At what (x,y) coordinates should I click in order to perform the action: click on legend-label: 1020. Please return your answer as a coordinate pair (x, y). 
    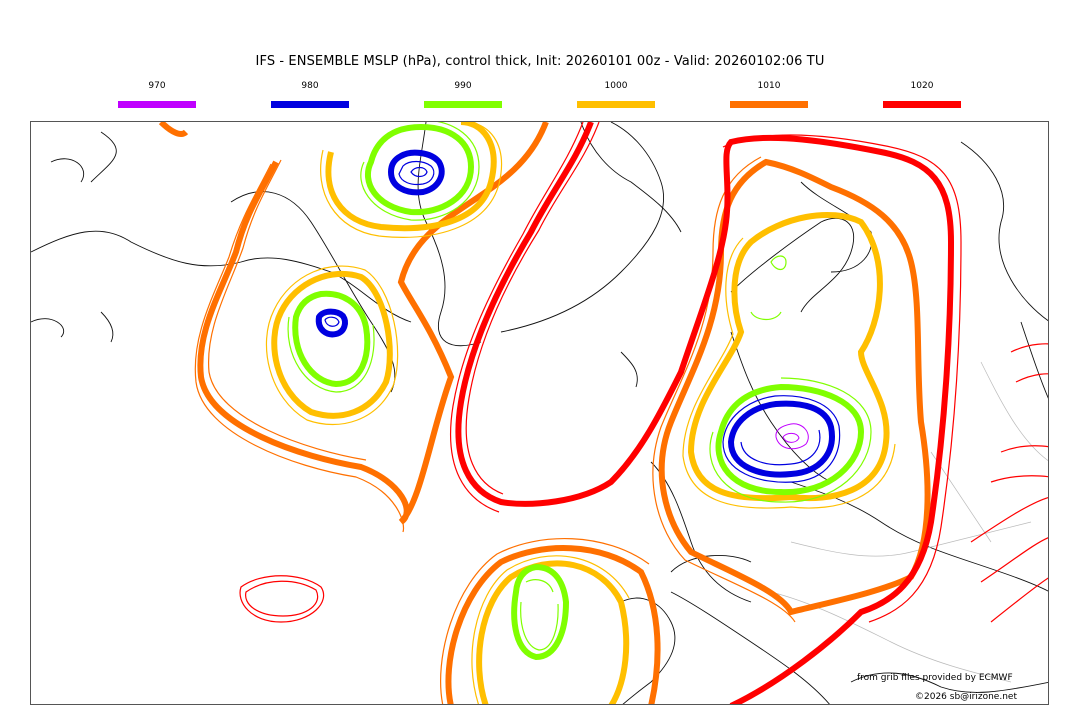
    Looking at the image, I should click on (922, 86).